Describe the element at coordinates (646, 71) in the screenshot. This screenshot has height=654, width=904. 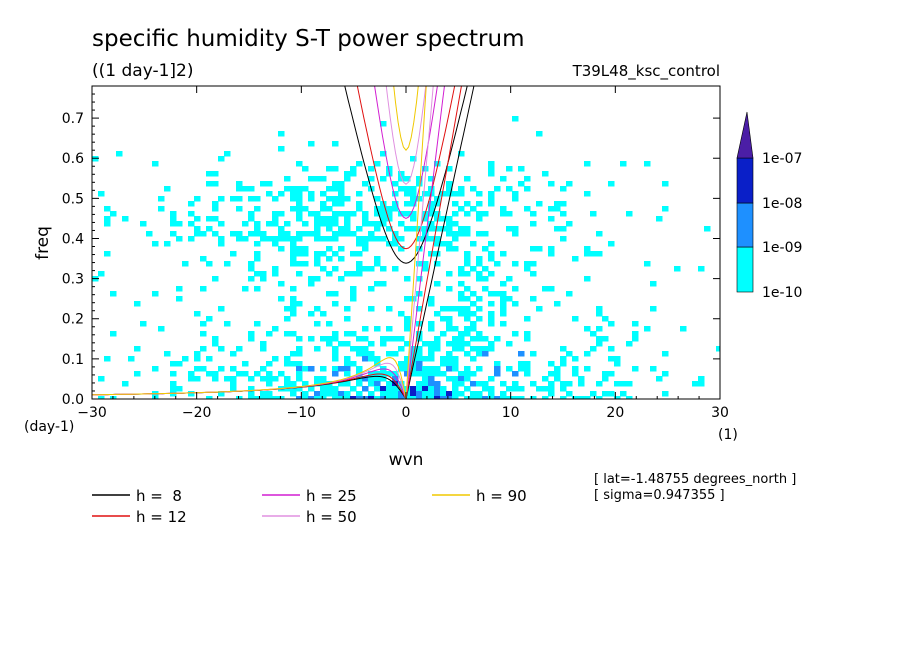
I see `run-label: T39L48_ksc_control` at that location.